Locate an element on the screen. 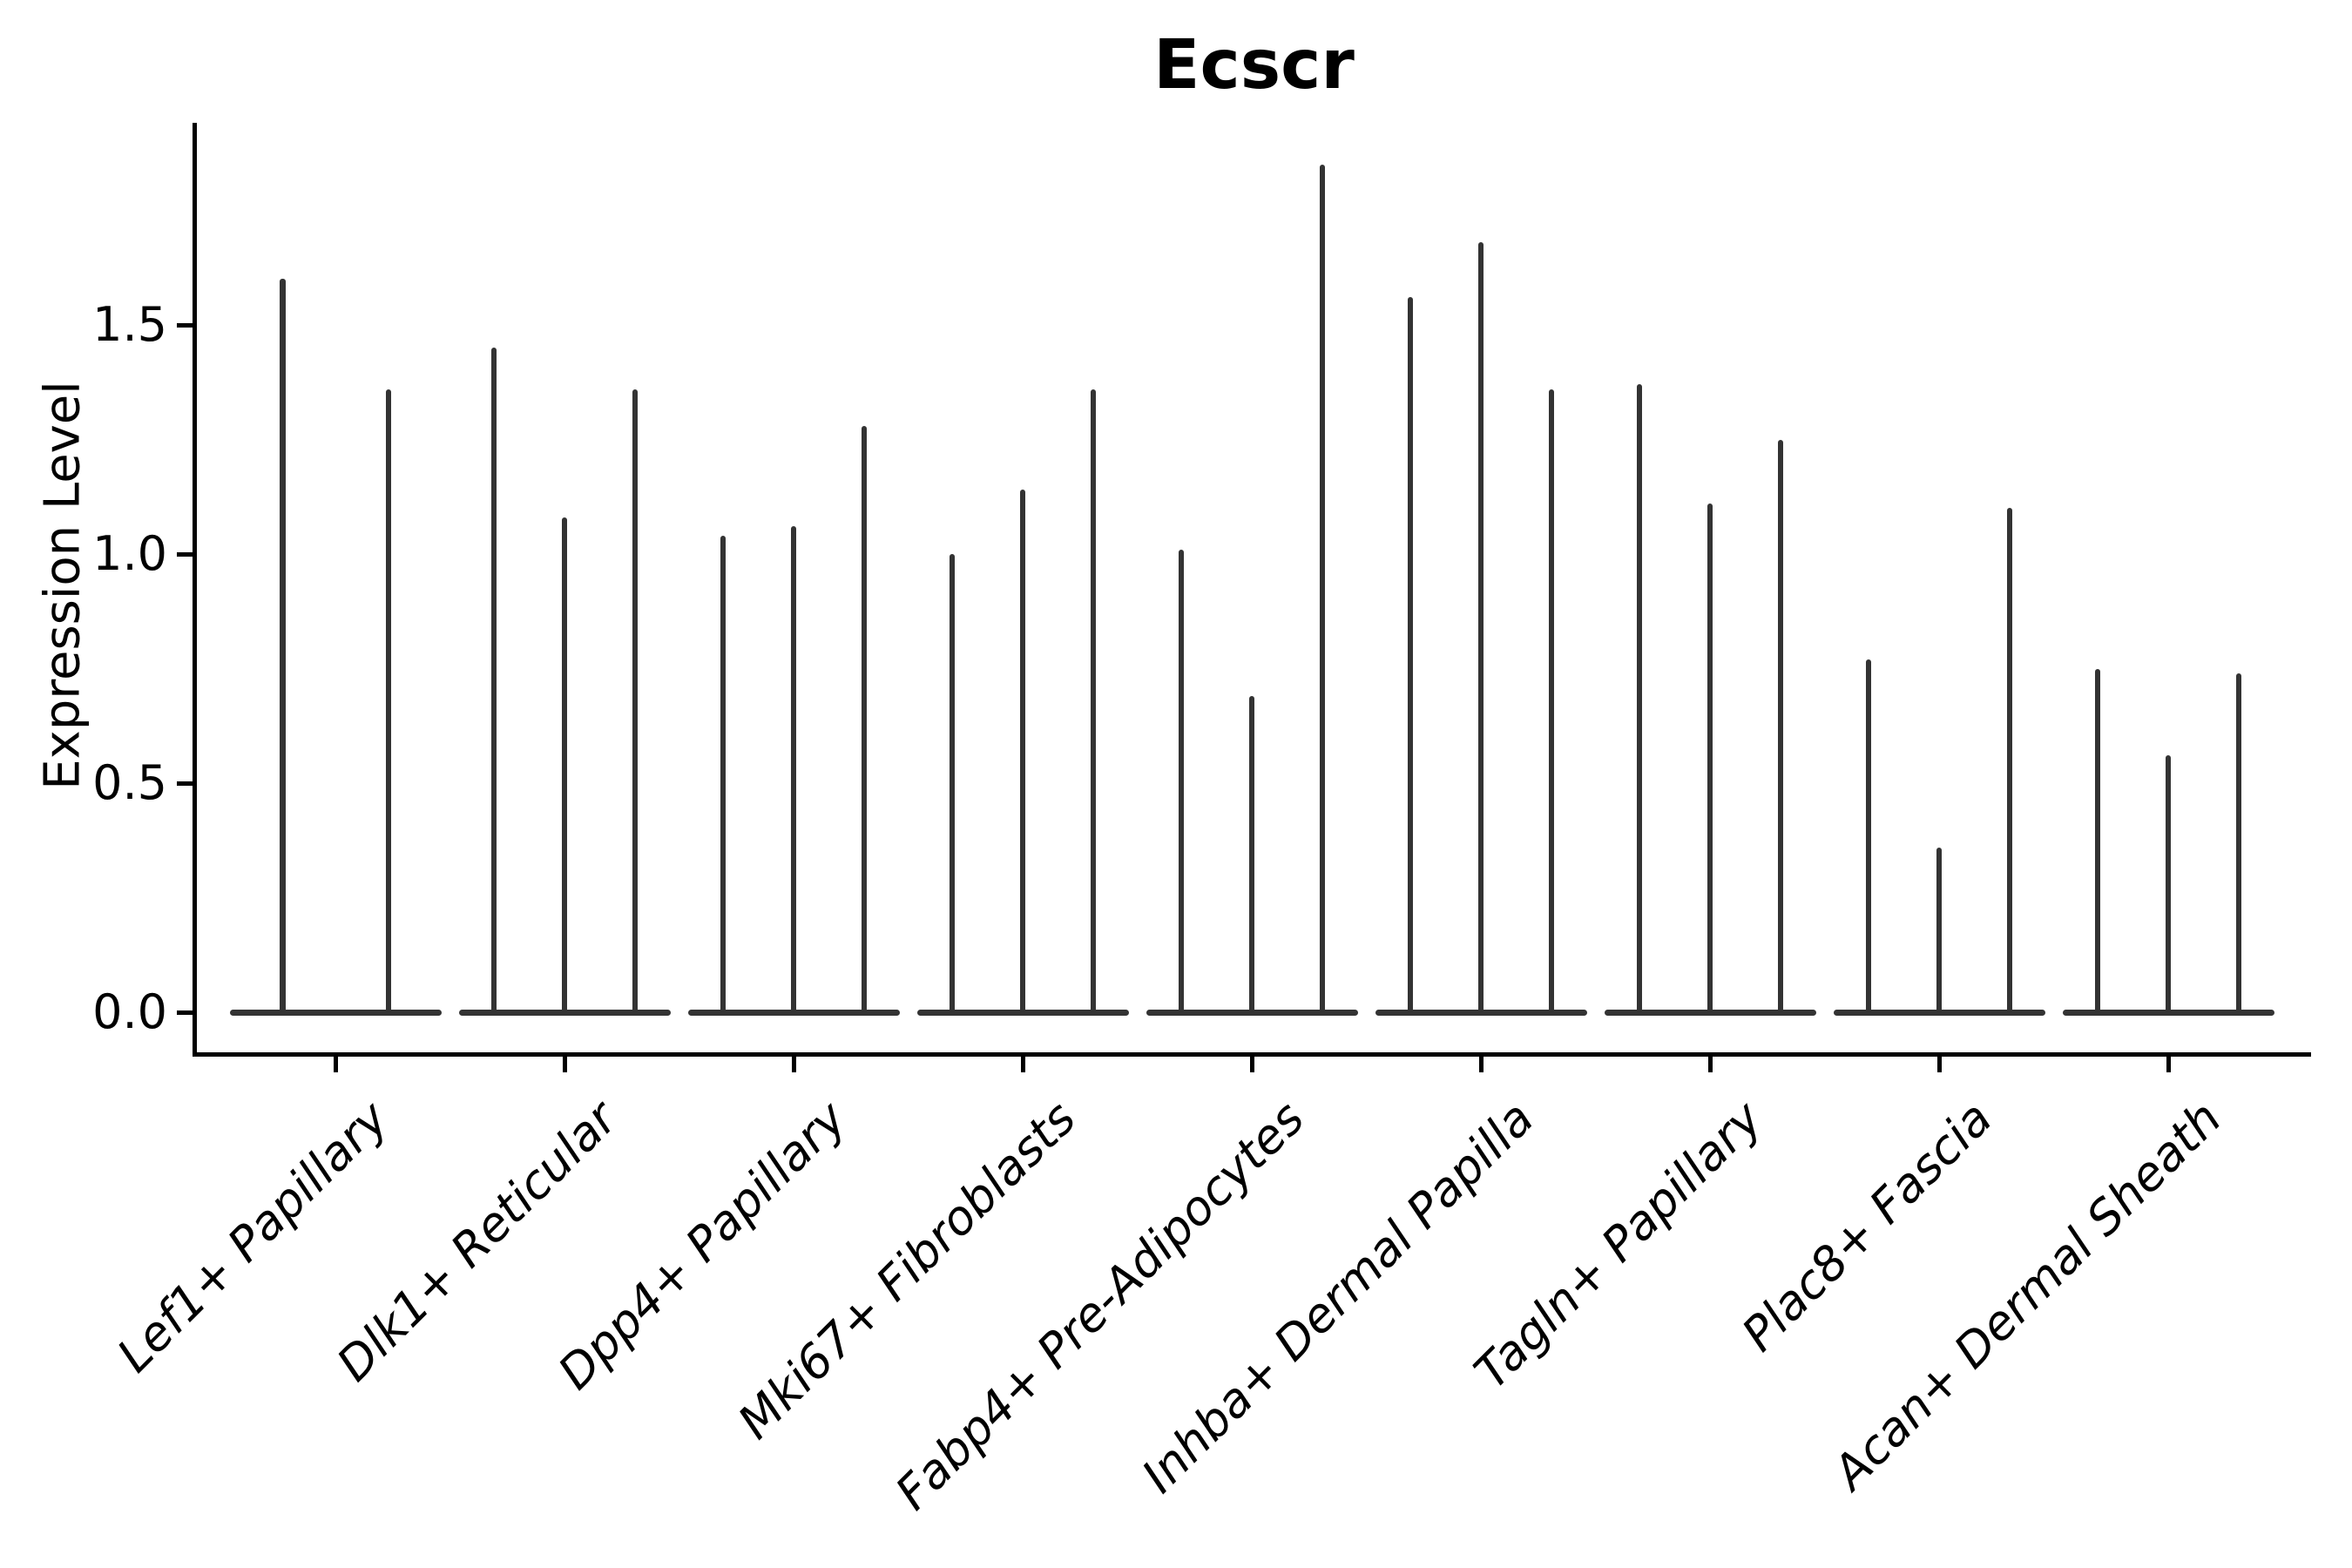  x-tick-label: Fabp4+ Pre-Adipocytes is located at coordinates (1100, 1306).